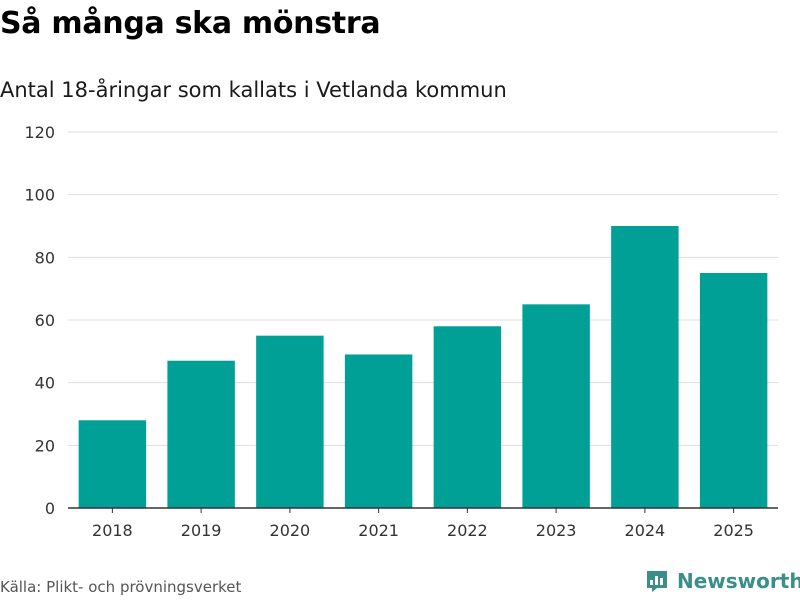 This screenshot has width=800, height=600. What do you see at coordinates (378, 530) in the screenshot?
I see `x-tick-label: 2021` at bounding box center [378, 530].